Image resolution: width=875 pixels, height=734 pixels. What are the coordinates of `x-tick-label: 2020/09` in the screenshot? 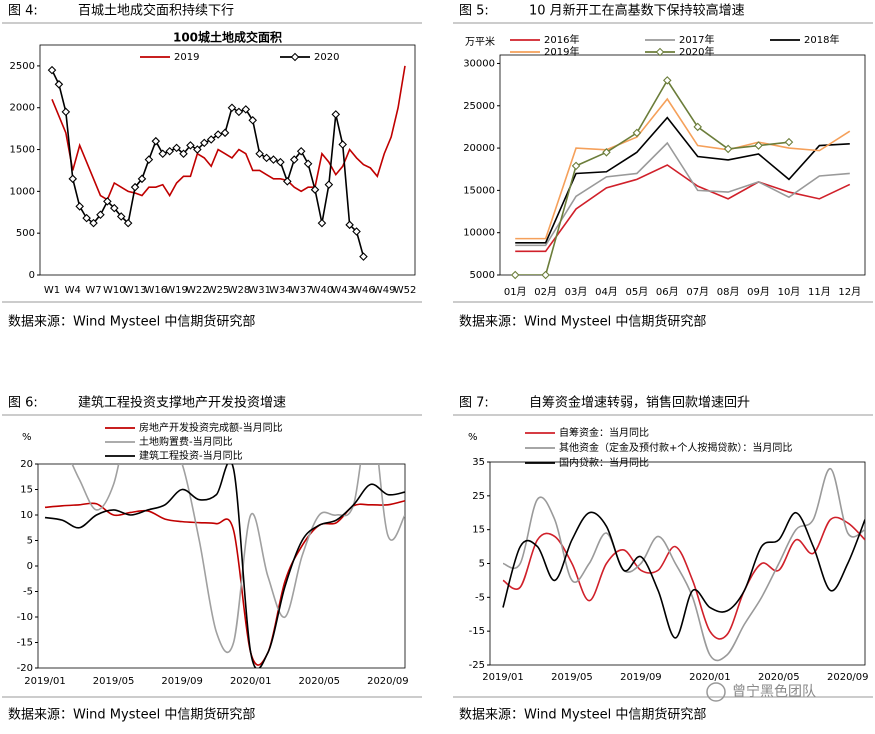 It's located at (848, 677).